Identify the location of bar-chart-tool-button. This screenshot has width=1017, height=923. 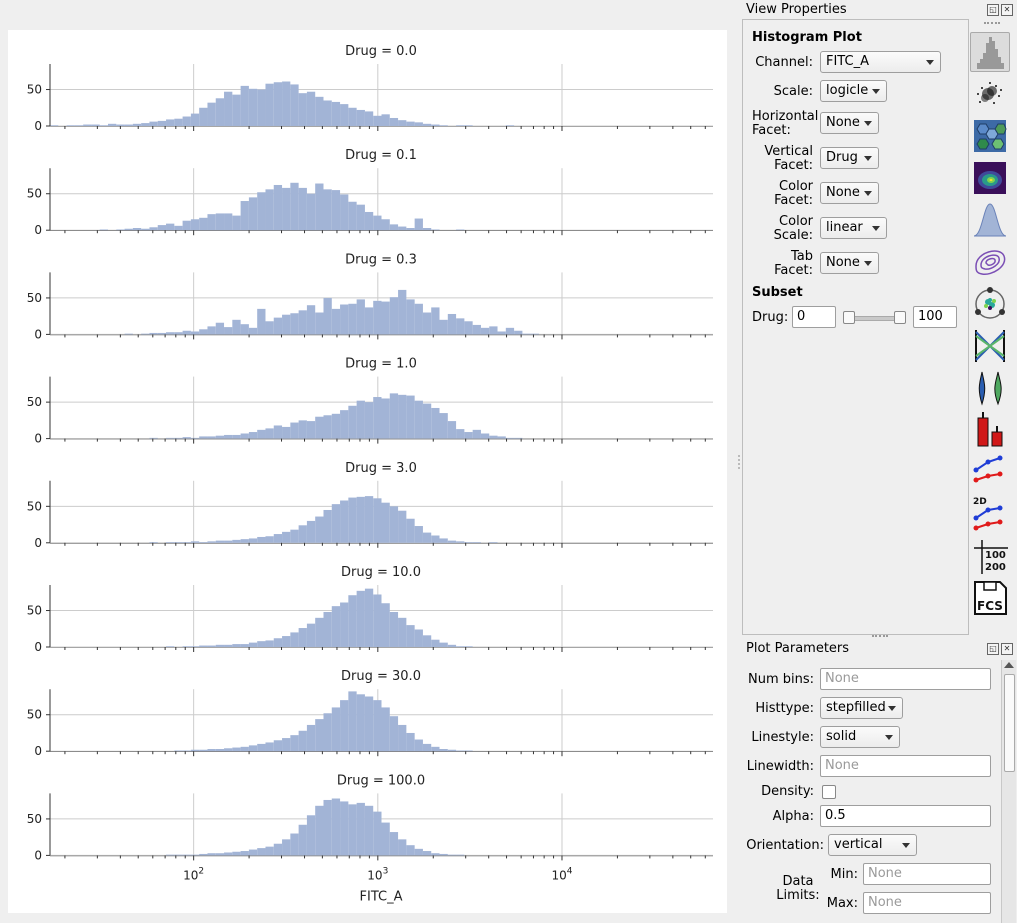
(990, 430).